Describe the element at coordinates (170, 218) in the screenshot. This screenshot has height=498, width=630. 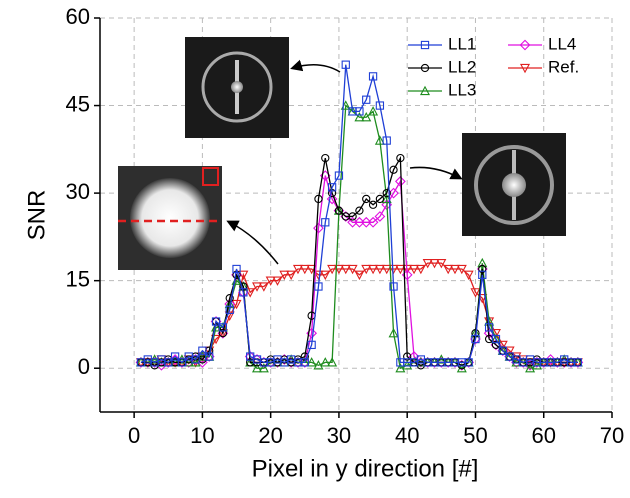
I see `inset-left` at that location.